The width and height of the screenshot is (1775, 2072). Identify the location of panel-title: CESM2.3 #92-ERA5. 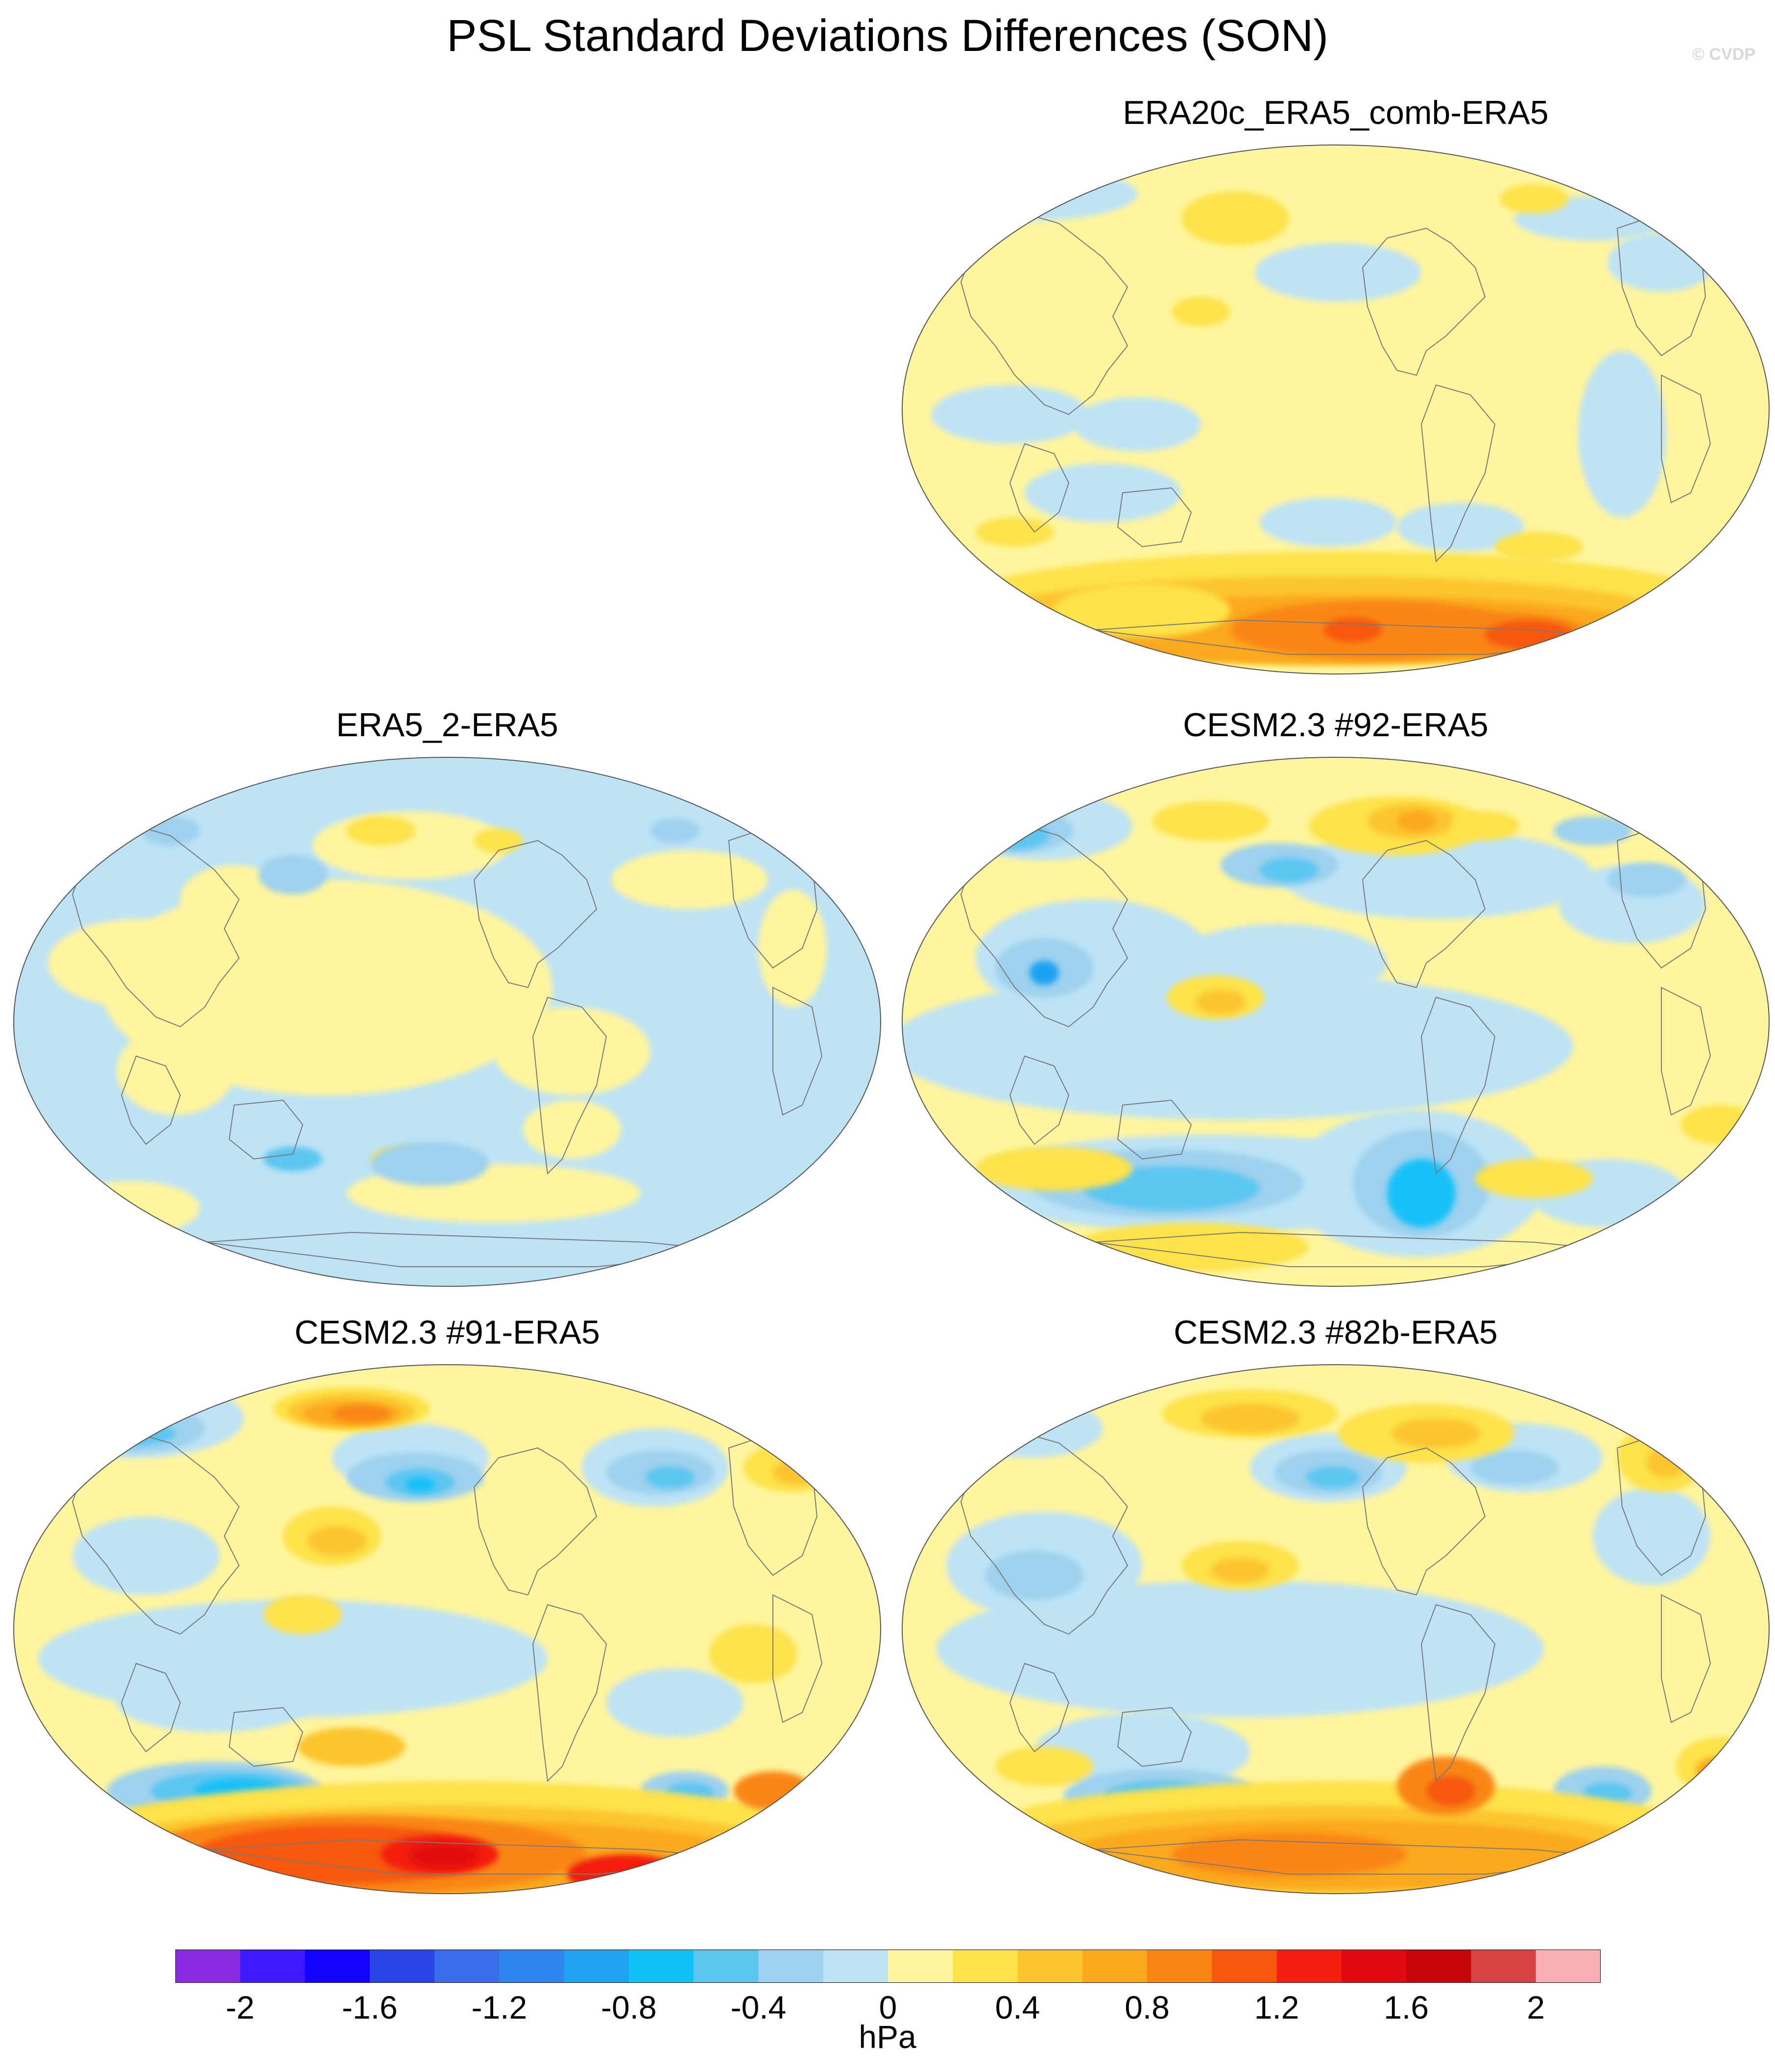
(1335, 725).